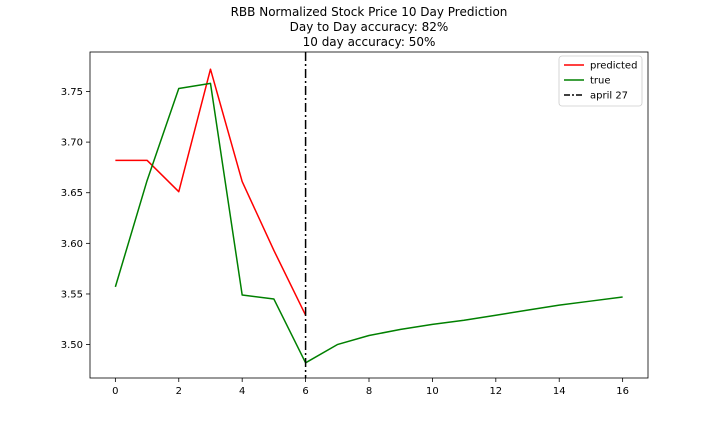 This screenshot has width=720, height=432. I want to click on x-tick-label: 0, so click(115, 391).